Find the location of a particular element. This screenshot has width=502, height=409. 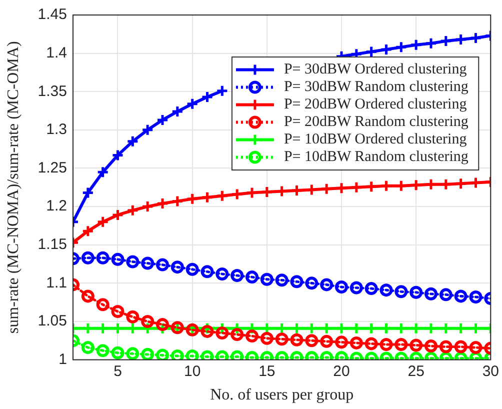

y-tick-label: 1.25 is located at coordinates (52, 167).